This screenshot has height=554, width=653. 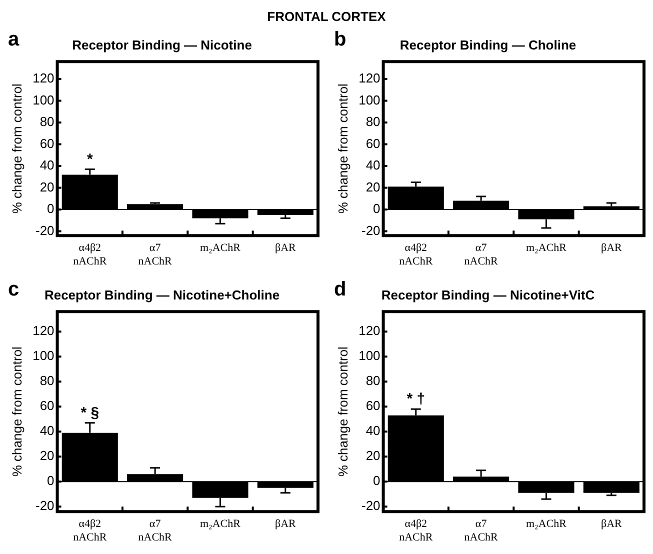 I want to click on chart-title: Receptor Binding — Nicotine, so click(x=162, y=44).